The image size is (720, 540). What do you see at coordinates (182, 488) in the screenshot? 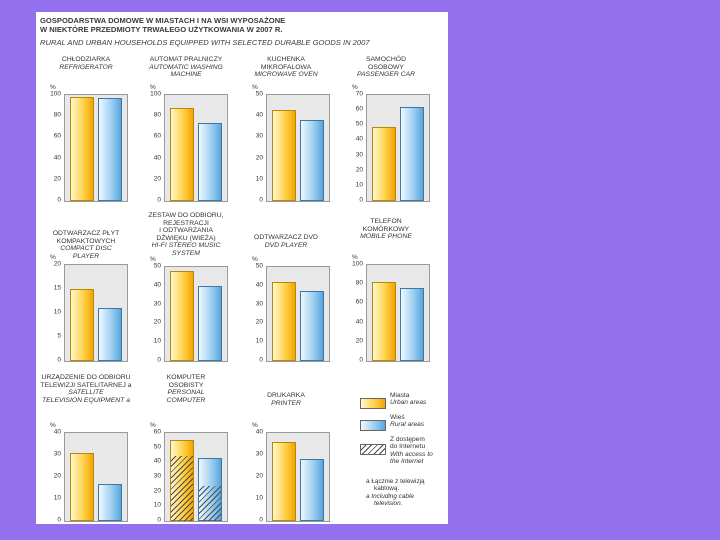
I see `bar-urban-internet` at bounding box center [182, 488].